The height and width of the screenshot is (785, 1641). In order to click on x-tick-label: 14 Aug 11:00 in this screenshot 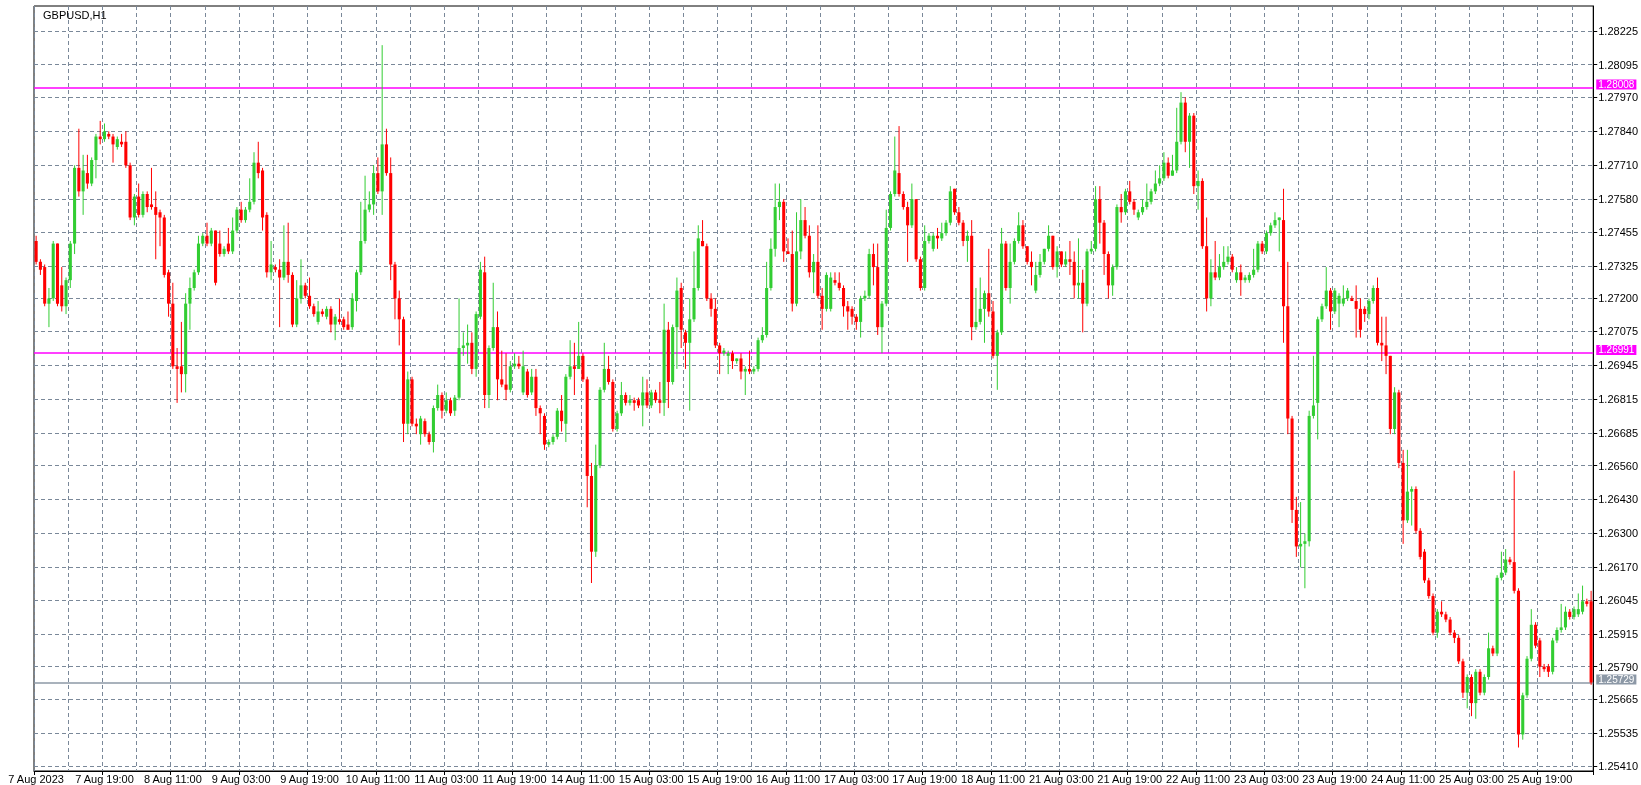, I will do `click(582, 778)`.